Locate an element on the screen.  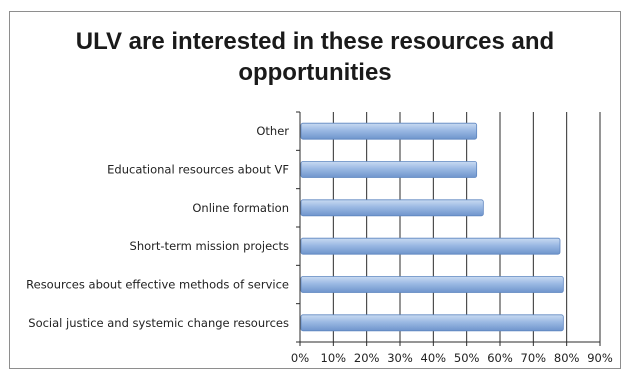
x-tick-label: 30% is located at coordinates (400, 358).